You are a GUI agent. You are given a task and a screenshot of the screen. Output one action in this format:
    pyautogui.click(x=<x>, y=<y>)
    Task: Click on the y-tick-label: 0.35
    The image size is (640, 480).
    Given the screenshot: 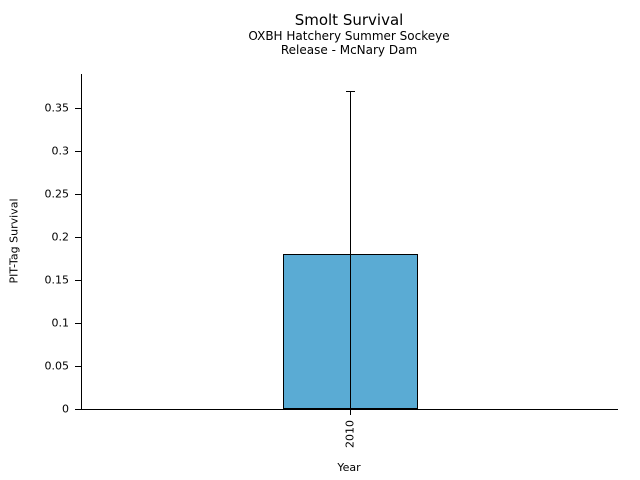 What is the action you would take?
    pyautogui.click(x=57, y=108)
    